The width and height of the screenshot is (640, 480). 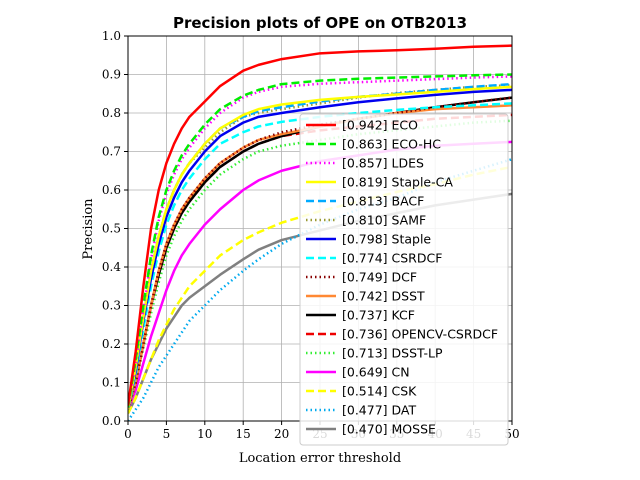 What do you see at coordinates (383, 201) in the screenshot?
I see `legend-label: [0.813] BACF` at bounding box center [383, 201].